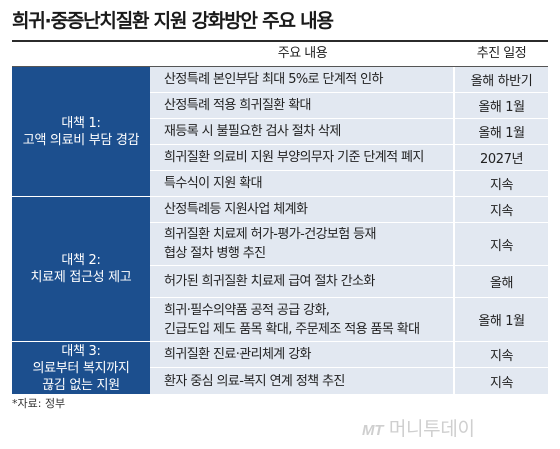 The image size is (560, 449). Describe the element at coordinates (39, 403) in the screenshot. I see `source-note: *자료: 정부` at that location.